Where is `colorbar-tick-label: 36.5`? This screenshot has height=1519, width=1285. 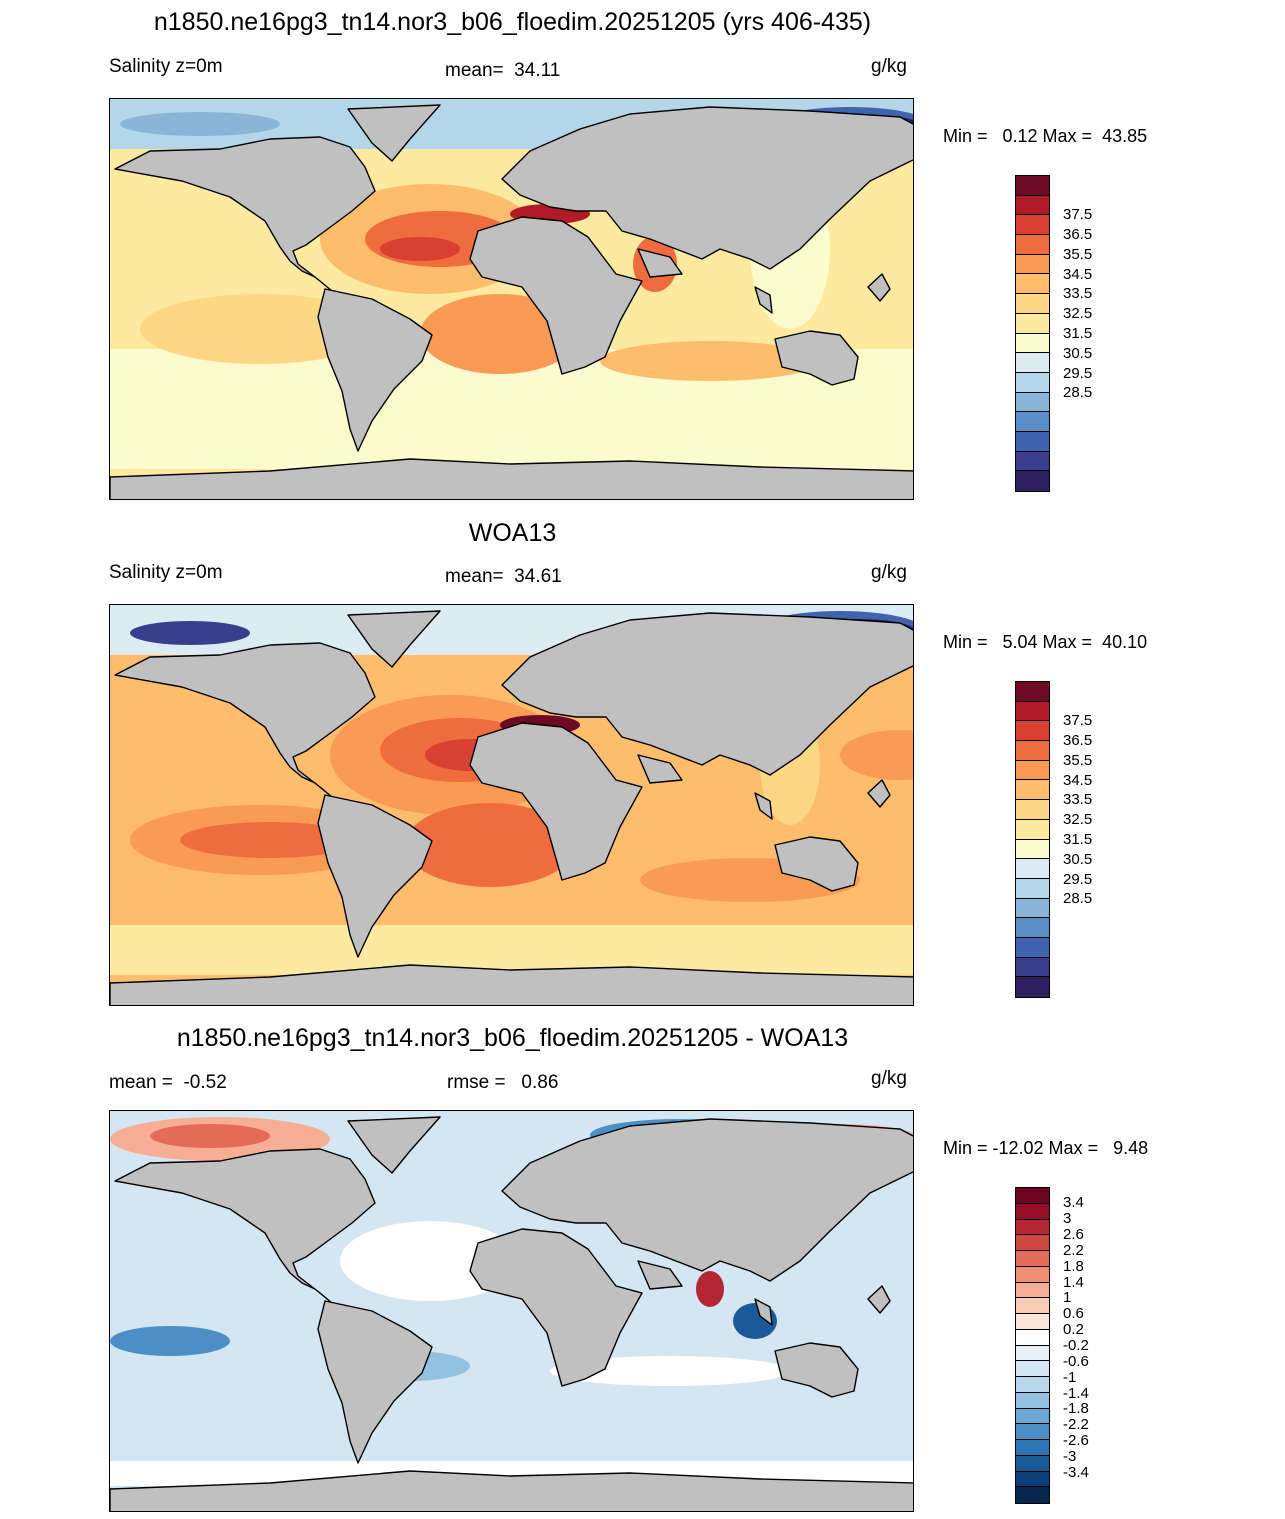 colorbar-tick-label: 36.5 is located at coordinates (1078, 740).